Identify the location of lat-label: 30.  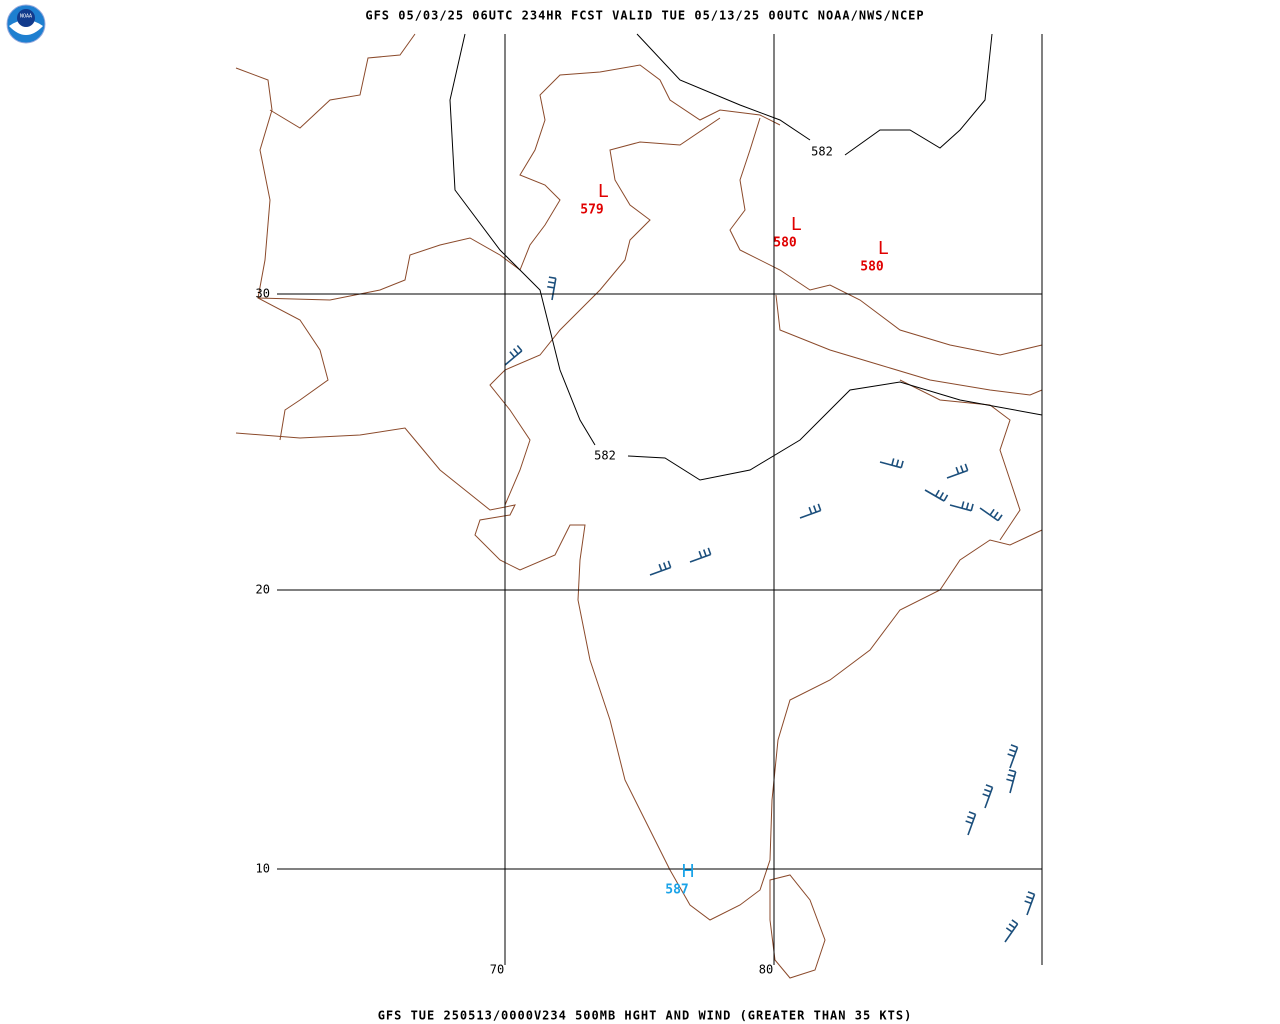
(263, 294).